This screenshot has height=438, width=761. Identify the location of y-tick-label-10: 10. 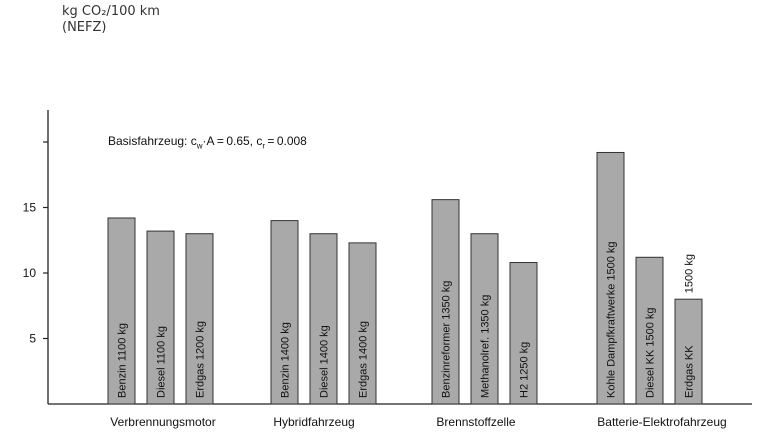
(30, 273).